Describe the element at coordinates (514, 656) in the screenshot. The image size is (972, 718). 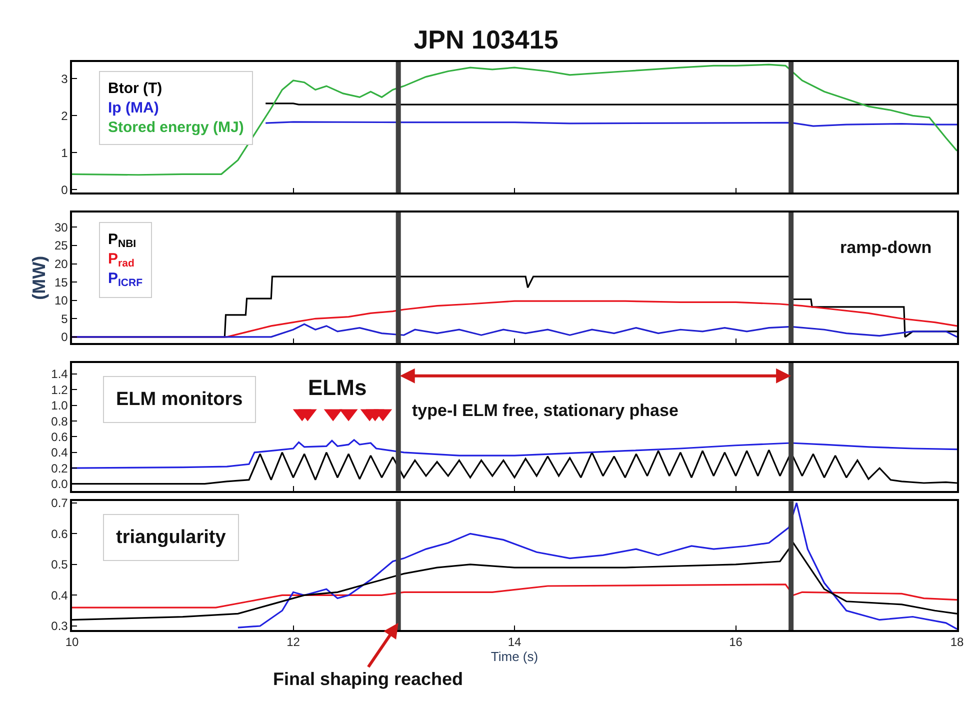
I see `x-axis-title: Time (s)` at that location.